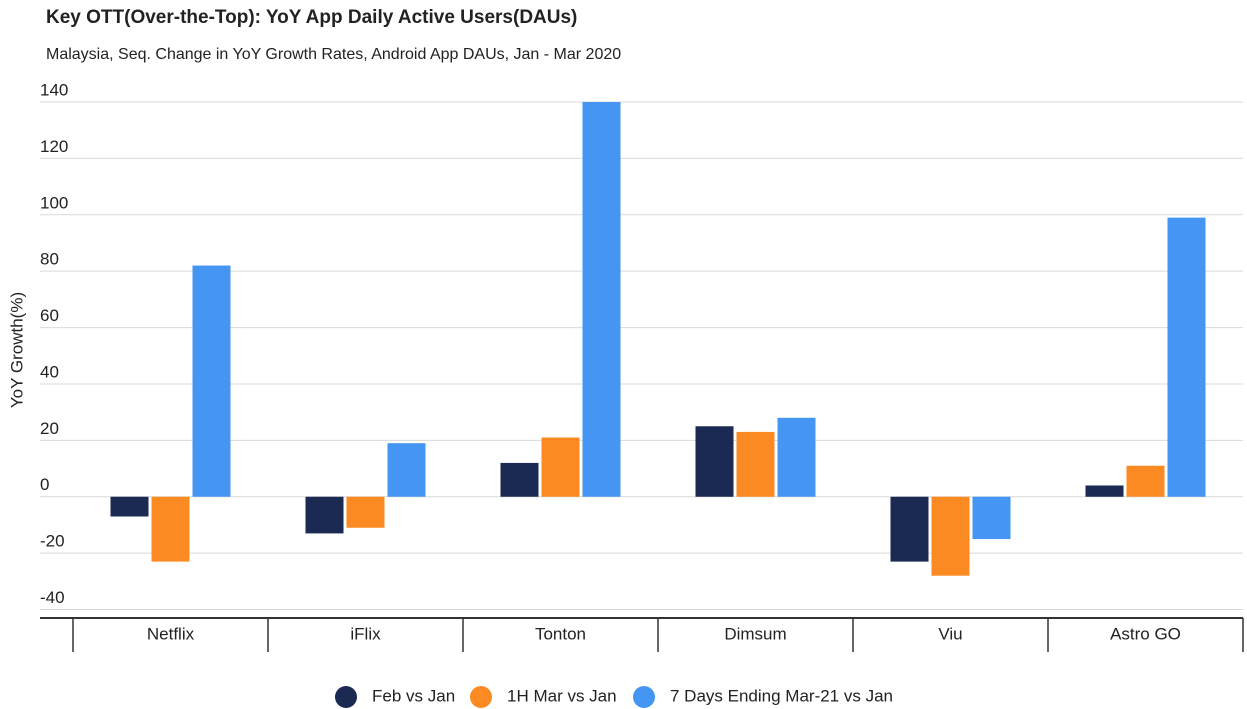 The height and width of the screenshot is (709, 1247). I want to click on y-tick-label: 120, so click(54, 146).